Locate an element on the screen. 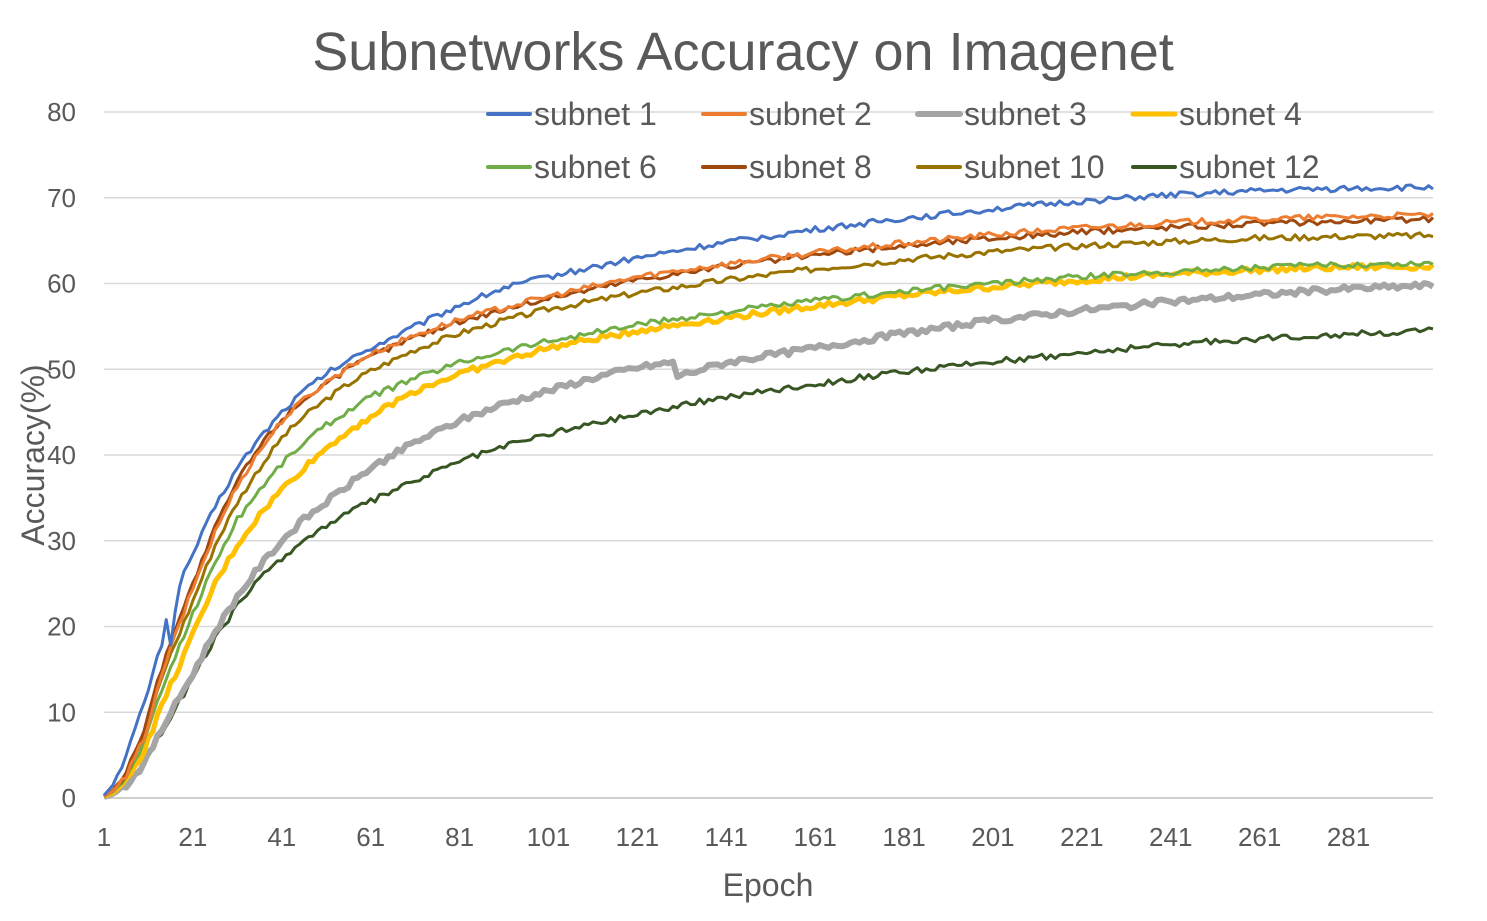 This screenshot has height=921, width=1487. legend-label: subnet 2 is located at coordinates (810, 114).